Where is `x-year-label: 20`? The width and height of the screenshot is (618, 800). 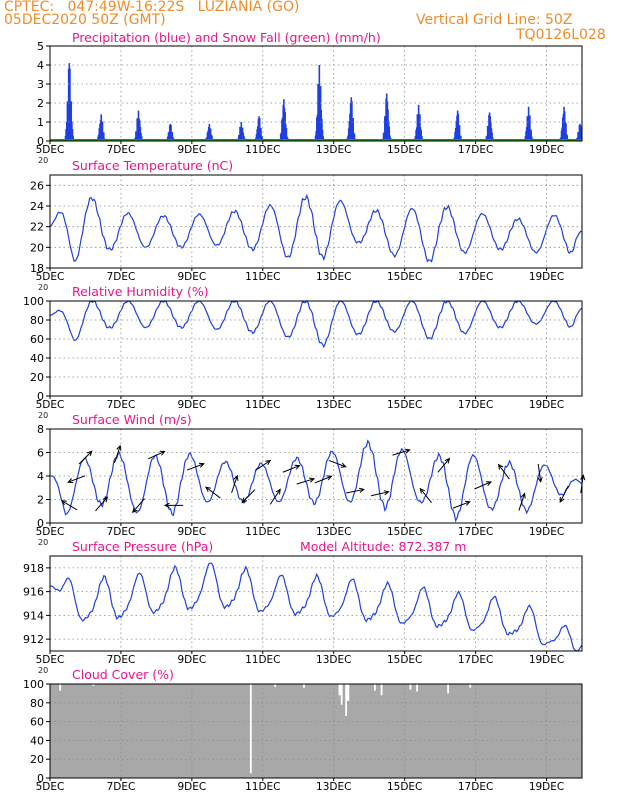 x-year-label: 20 is located at coordinates (43, 415).